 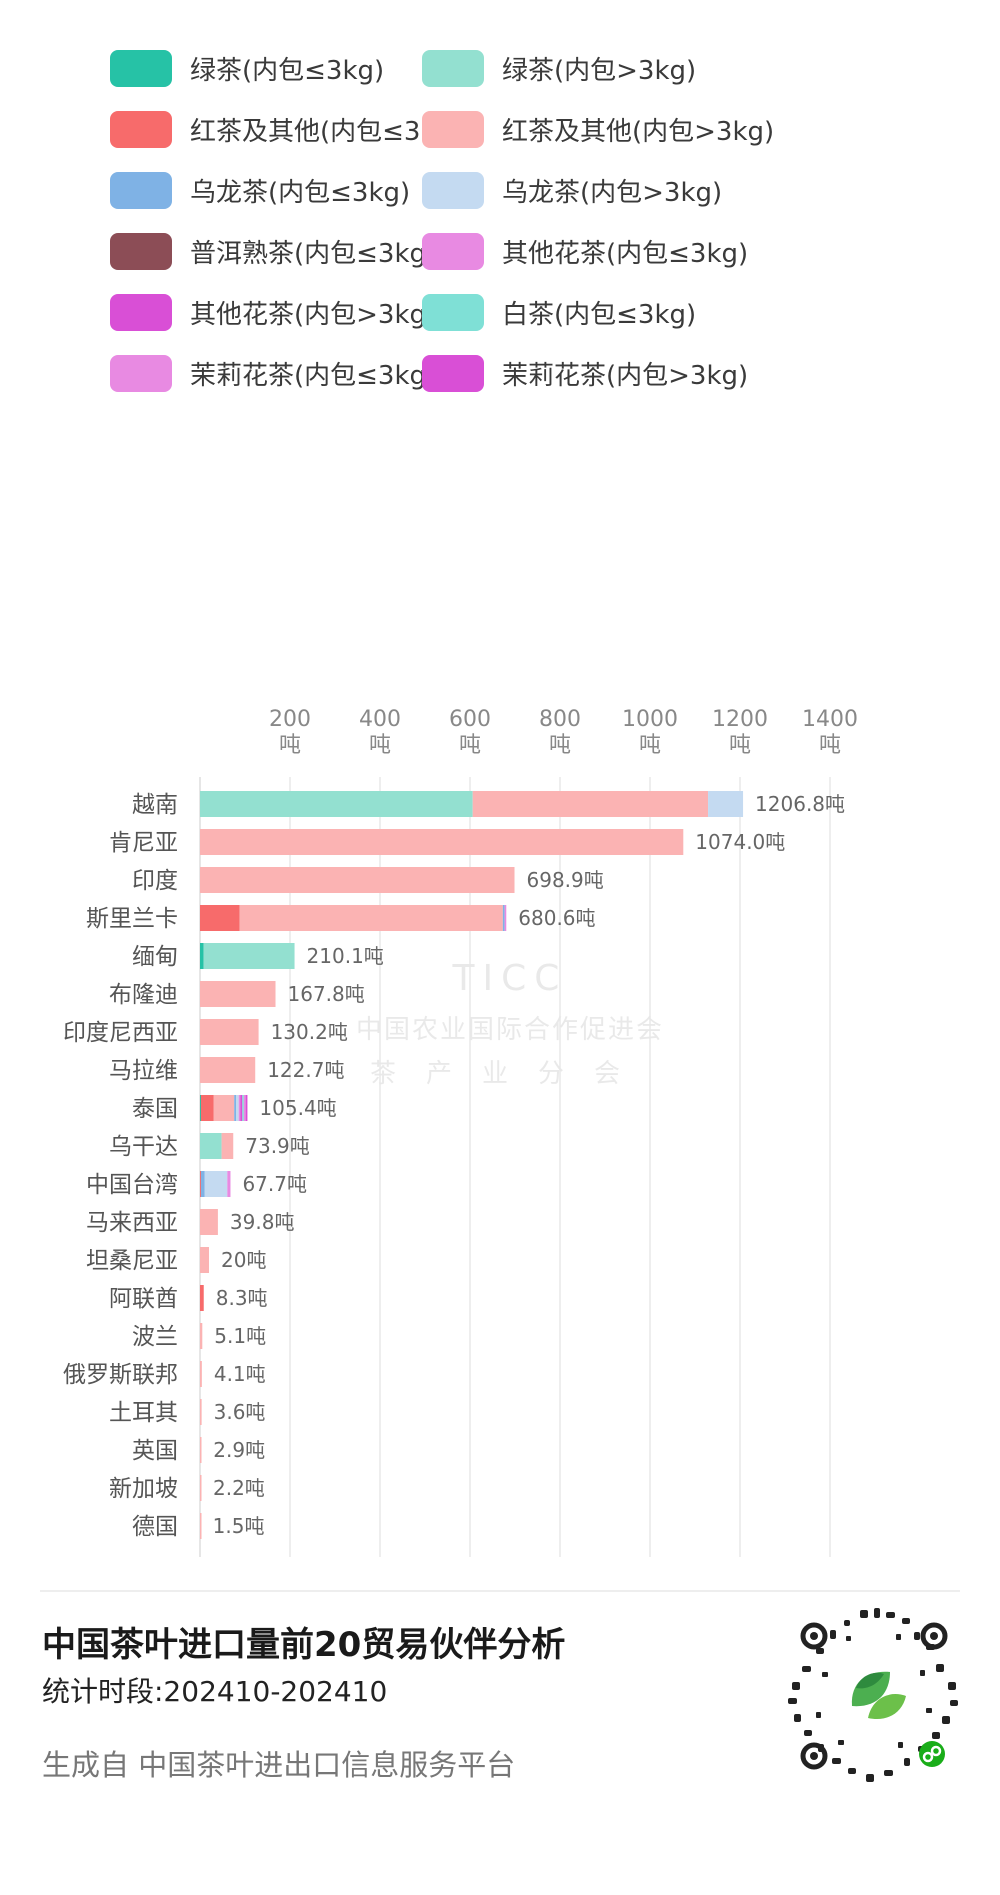 What do you see at coordinates (143, 1071) in the screenshot?
I see `category-label: 马拉维` at bounding box center [143, 1071].